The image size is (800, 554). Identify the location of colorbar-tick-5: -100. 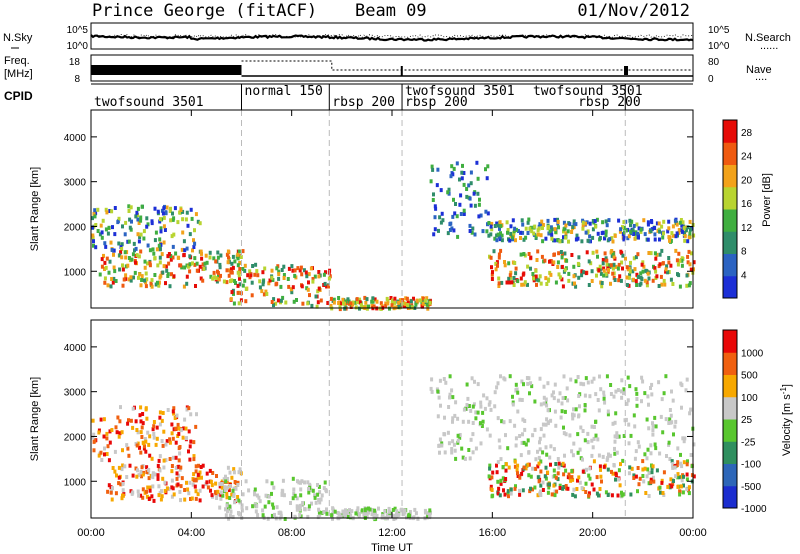
(751, 465).